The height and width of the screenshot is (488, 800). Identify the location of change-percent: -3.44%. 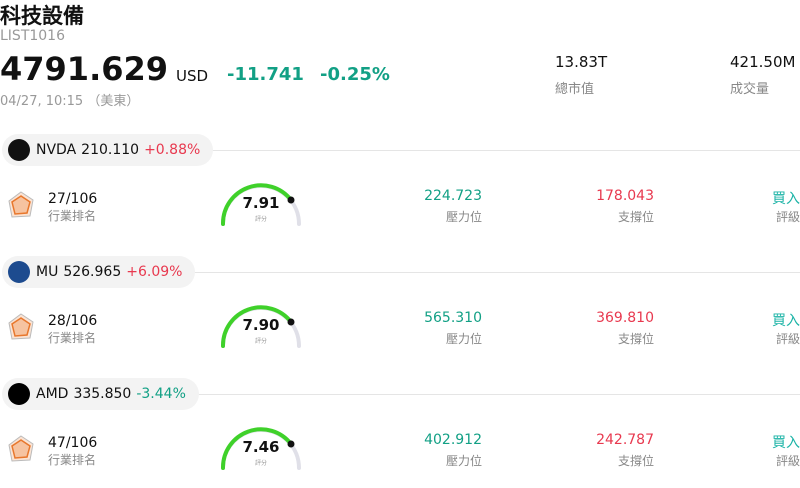
(161, 394).